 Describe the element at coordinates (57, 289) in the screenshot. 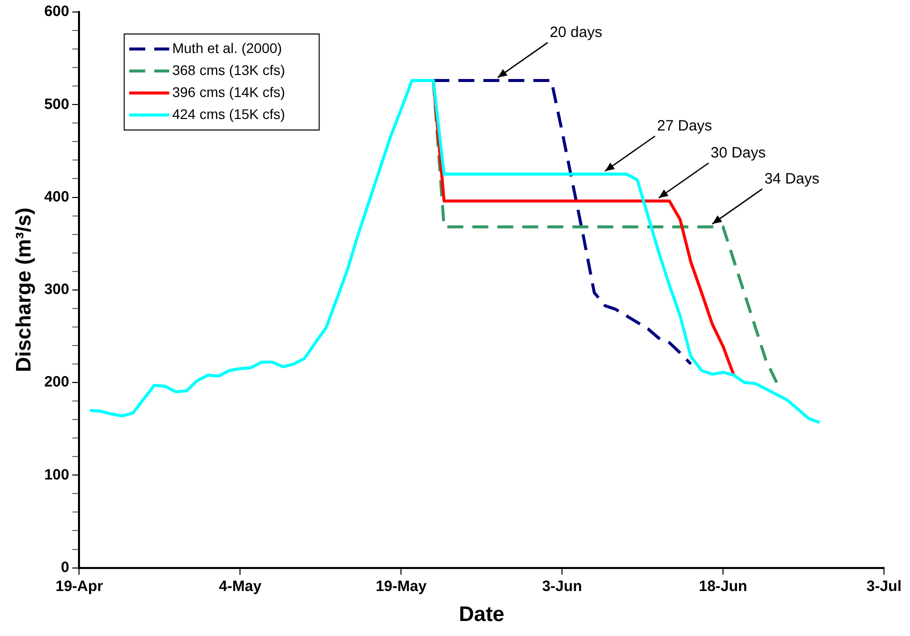

I see `y-tick-label: 300` at that location.